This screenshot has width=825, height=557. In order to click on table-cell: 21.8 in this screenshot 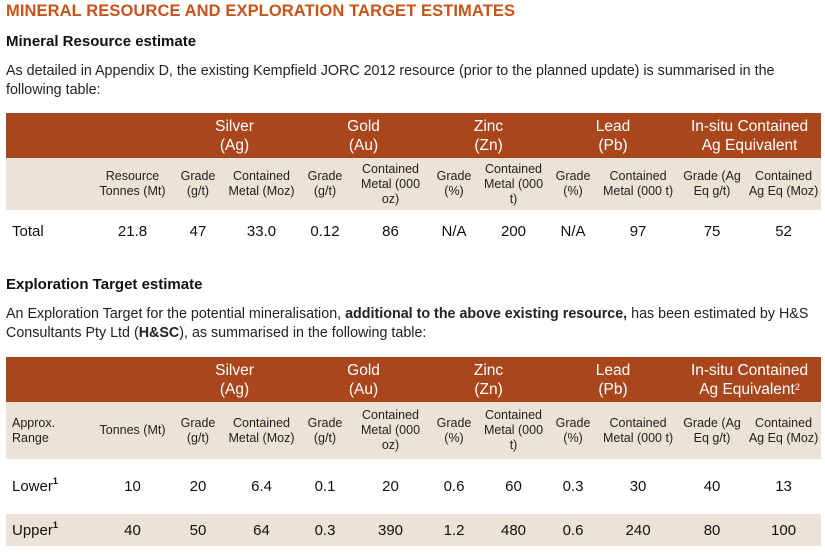, I will do `click(132, 231)`.